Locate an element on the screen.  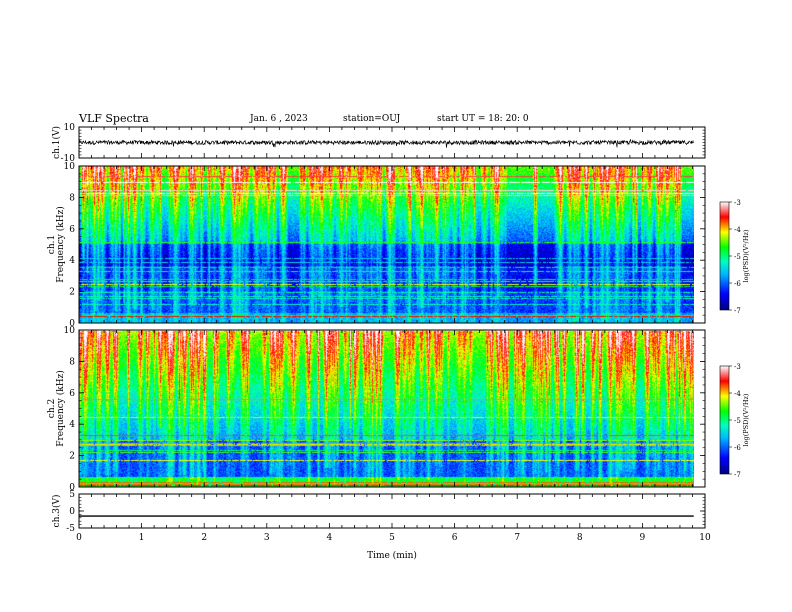
y-tick-label: -10 is located at coordinates (68, 159).